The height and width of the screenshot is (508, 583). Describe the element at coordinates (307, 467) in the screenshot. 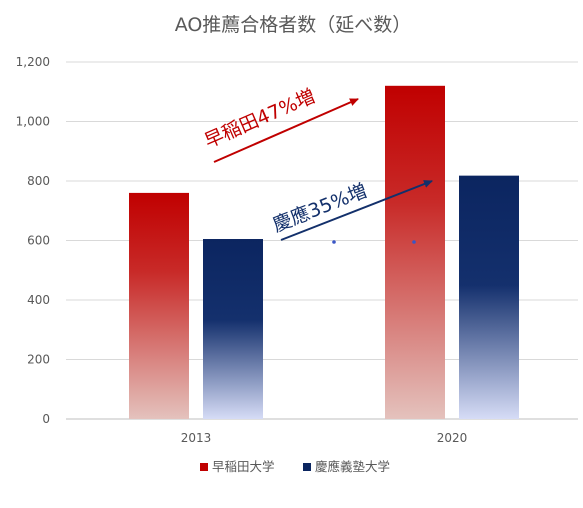

I see `legend-swatch-keio` at that location.